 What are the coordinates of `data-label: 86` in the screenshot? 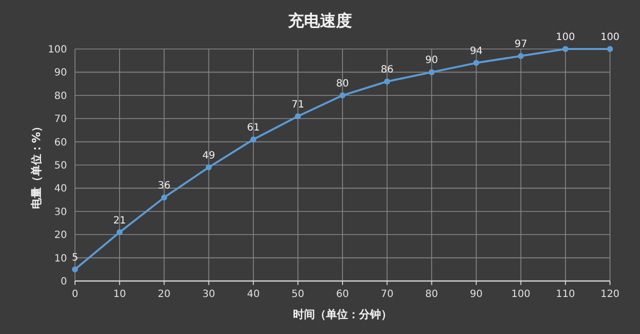 It's located at (387, 70).